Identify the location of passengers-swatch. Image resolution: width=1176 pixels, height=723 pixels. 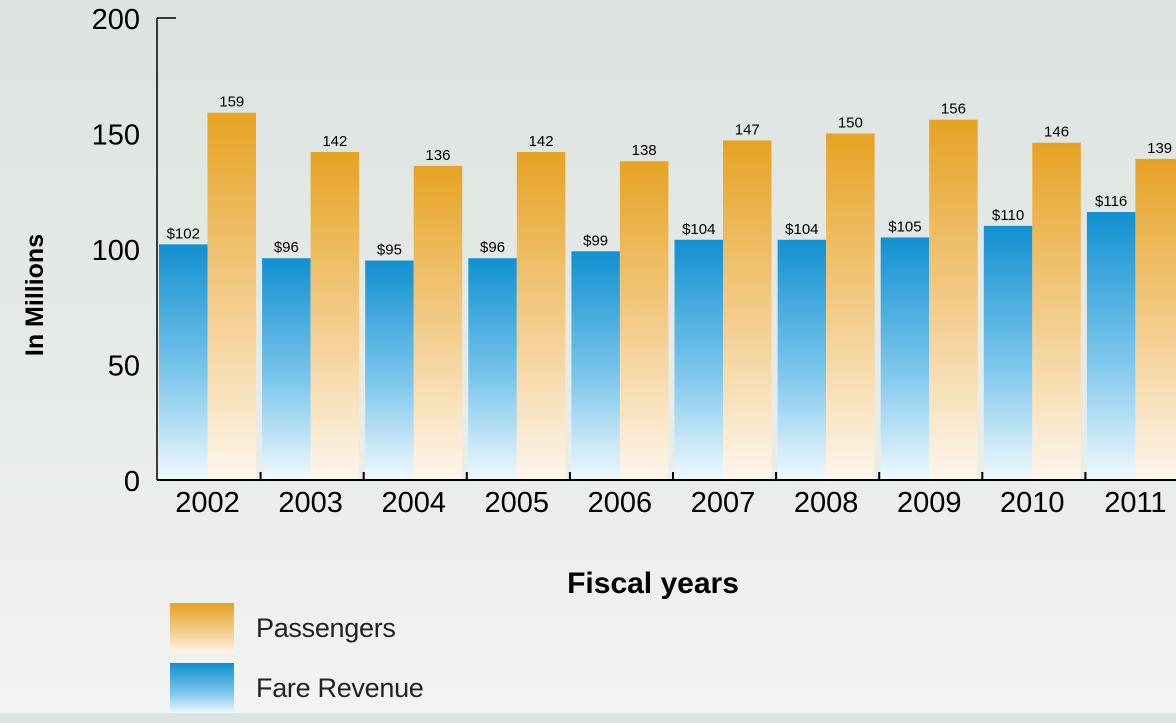
(202, 628).